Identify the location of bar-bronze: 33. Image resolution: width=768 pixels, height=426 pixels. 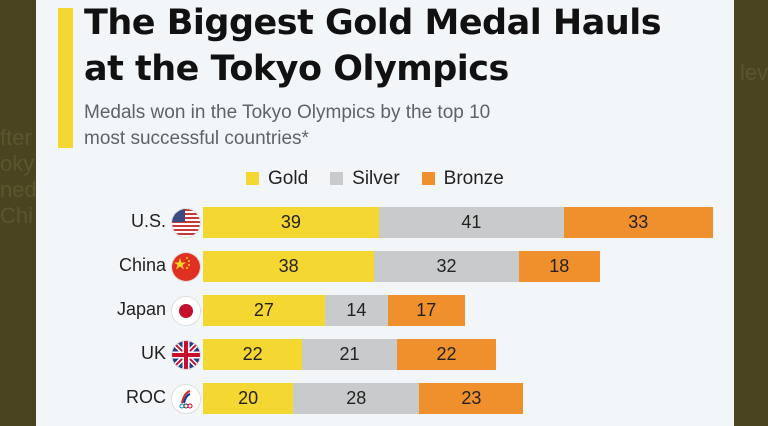
(638, 222).